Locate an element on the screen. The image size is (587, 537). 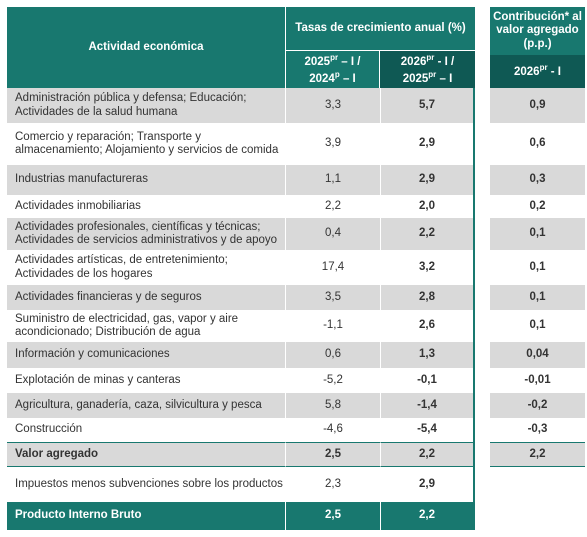
contribution-cell: 0,6 is located at coordinates (537, 143).